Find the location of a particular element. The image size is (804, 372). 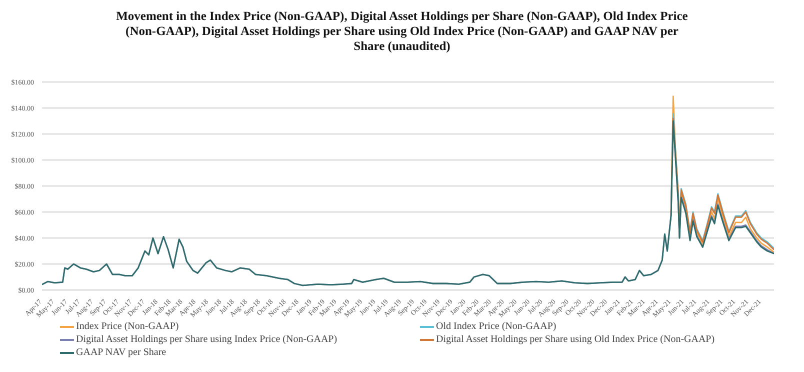

chart-title: Movement in the Index Price (Non-GAAP), Digital Asset Holdings per Share (Non-GAAP), Old Index Price (Non-GAAP), Digital Asset Holdings per Share using Old Index Price (Non-GAAP) and GAAP NAV per Share (unaudited) is located at coordinates (402, 31).